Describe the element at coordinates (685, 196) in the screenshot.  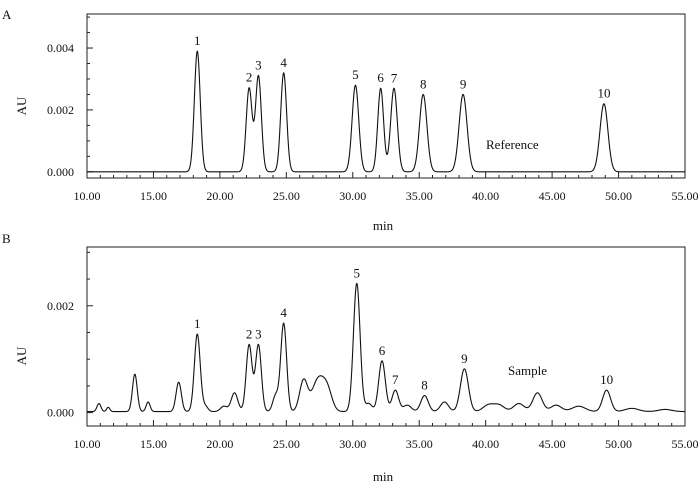
I see `panel-a-x-tick-label: 55.00` at that location.